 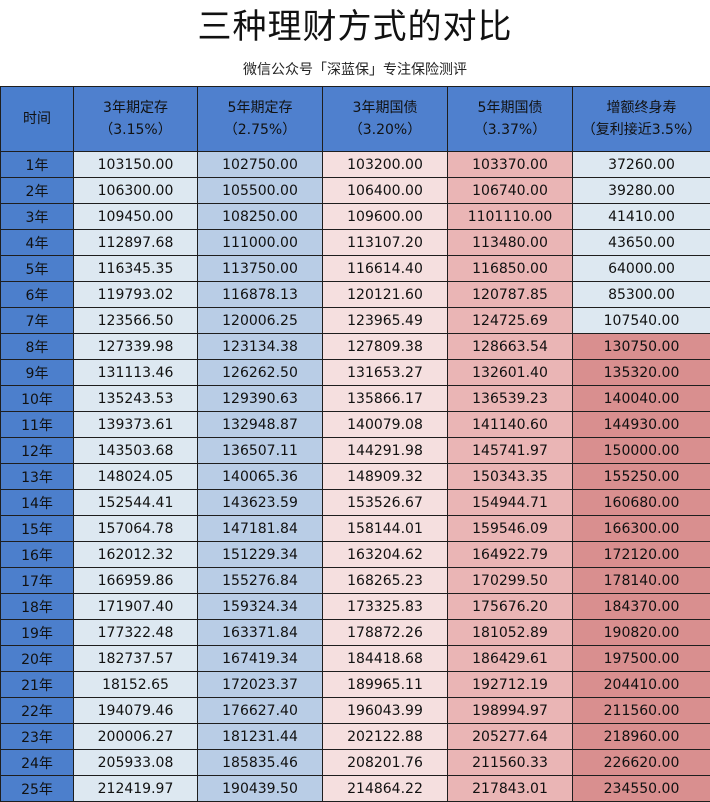 I want to click on cell-bond-3yr: 208201.76, so click(x=385, y=763).